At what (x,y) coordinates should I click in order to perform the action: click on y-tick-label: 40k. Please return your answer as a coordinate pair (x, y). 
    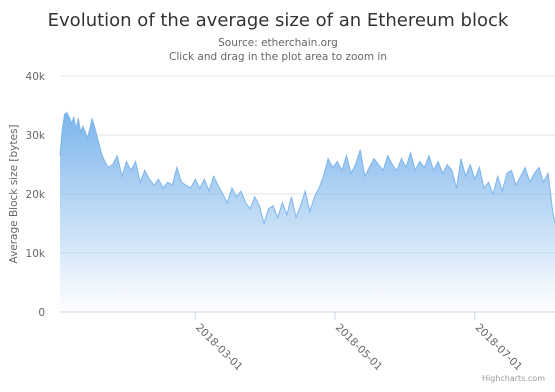
    Looking at the image, I should click on (36, 77).